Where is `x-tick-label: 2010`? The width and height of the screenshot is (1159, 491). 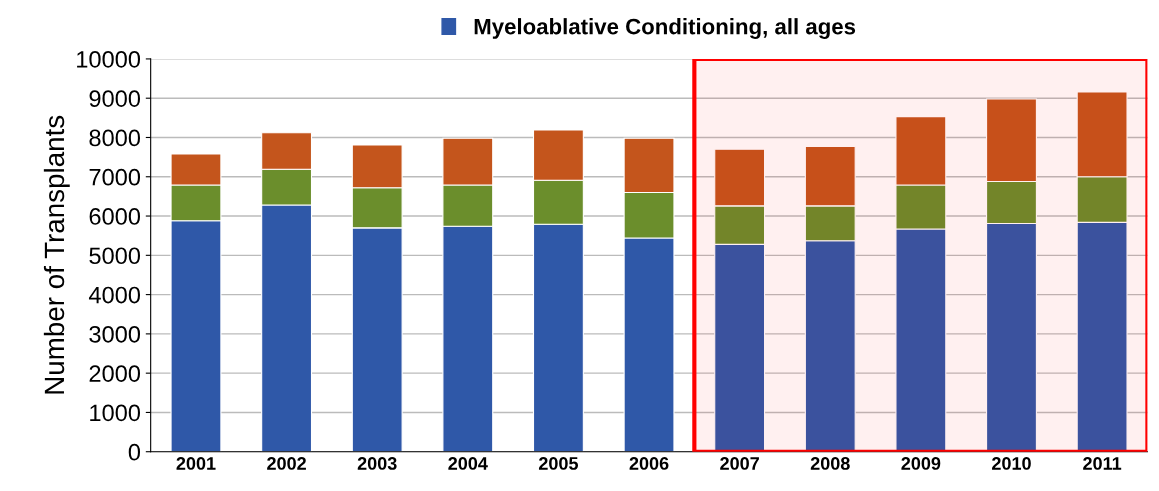
x-tick-label: 2010 is located at coordinates (1011, 463).